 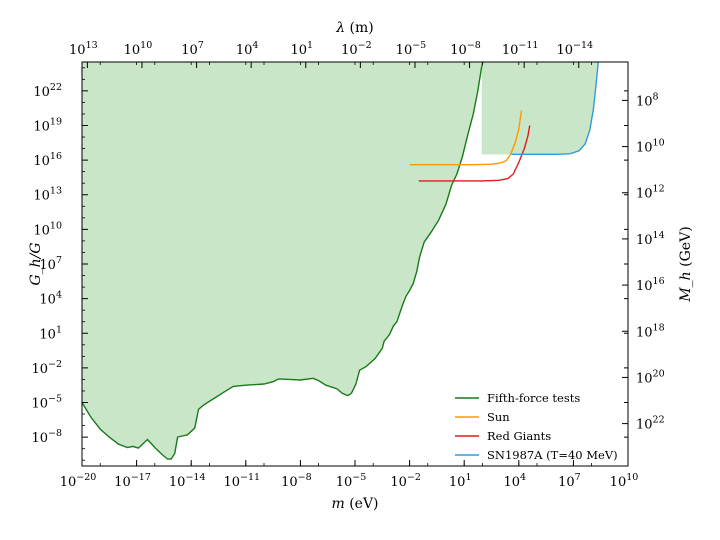 I want to click on left-tick-label: 10²², so click(x=47, y=91).